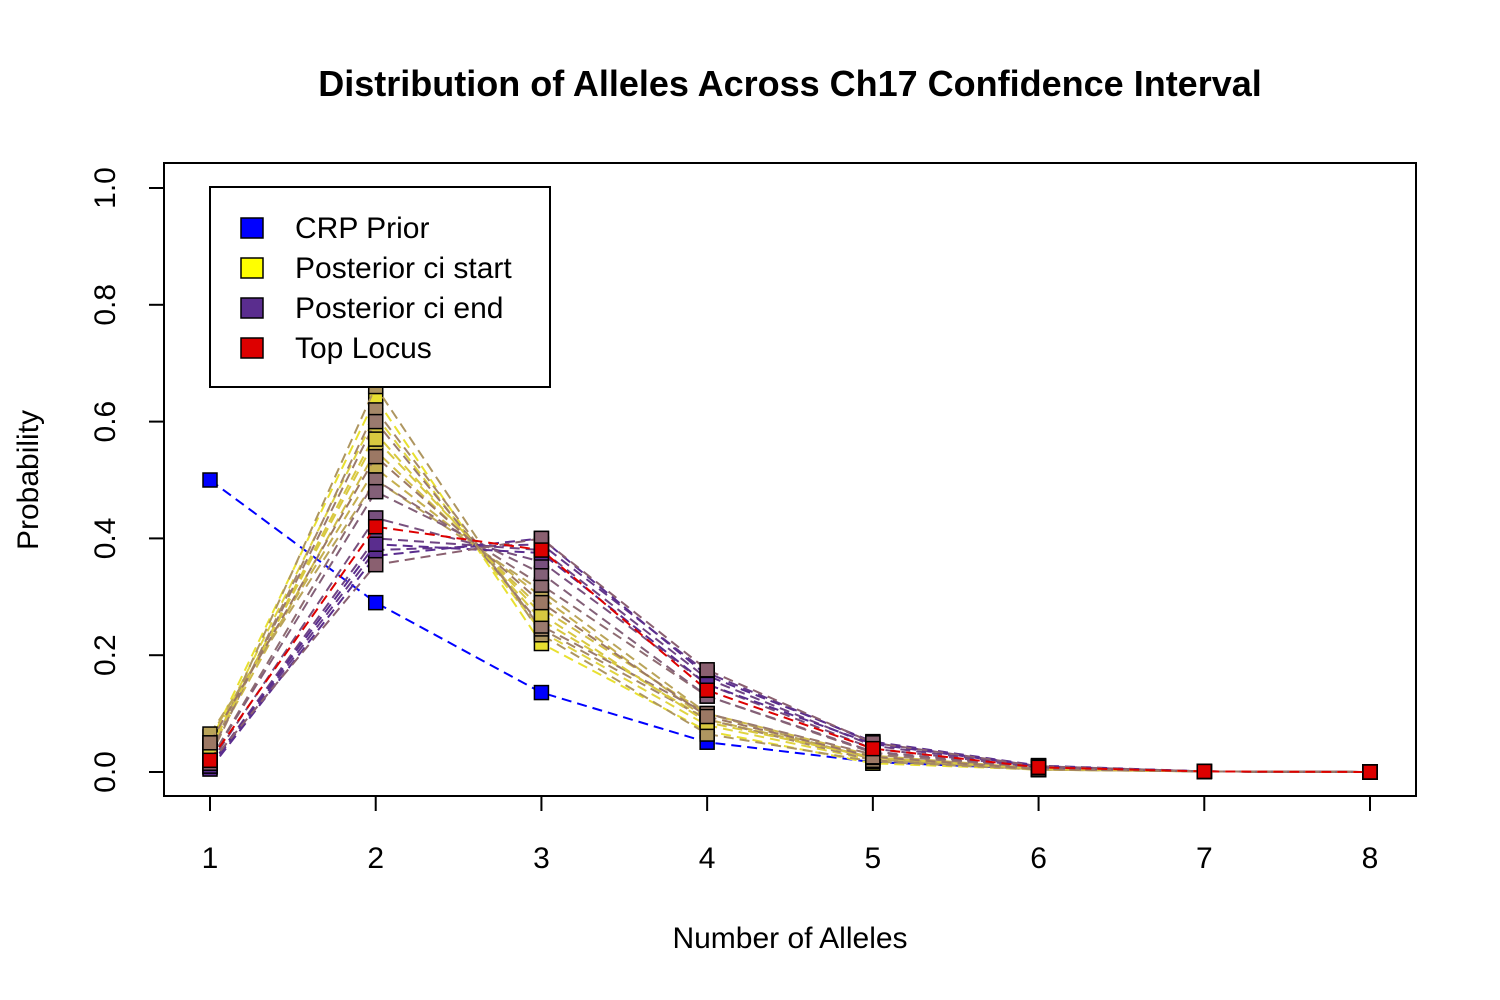 The height and width of the screenshot is (1000, 1500). I want to click on x-axis: 1 2 3 4 5 6 7 8, so click(790, 835).